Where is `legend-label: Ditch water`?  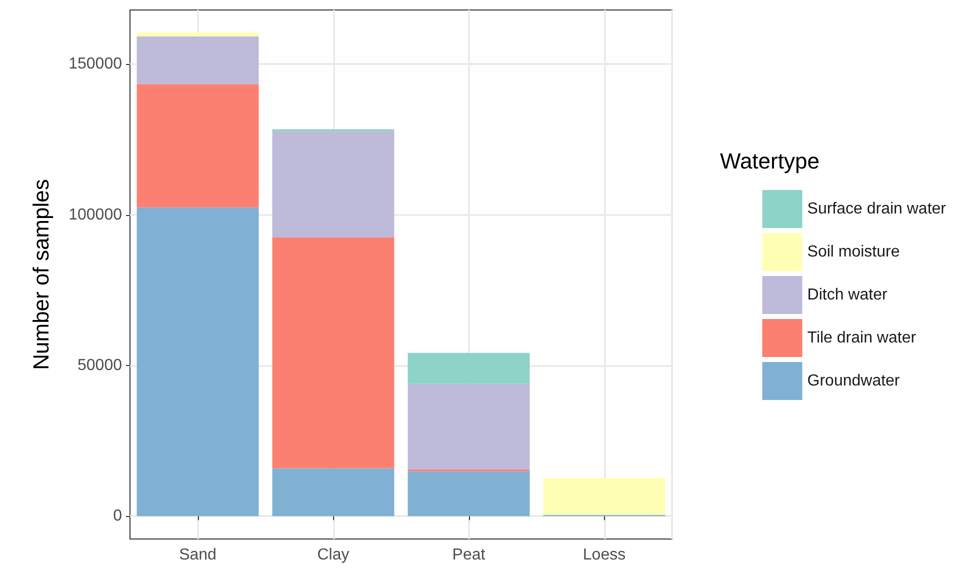
legend-label: Ditch water is located at coordinates (847, 295).